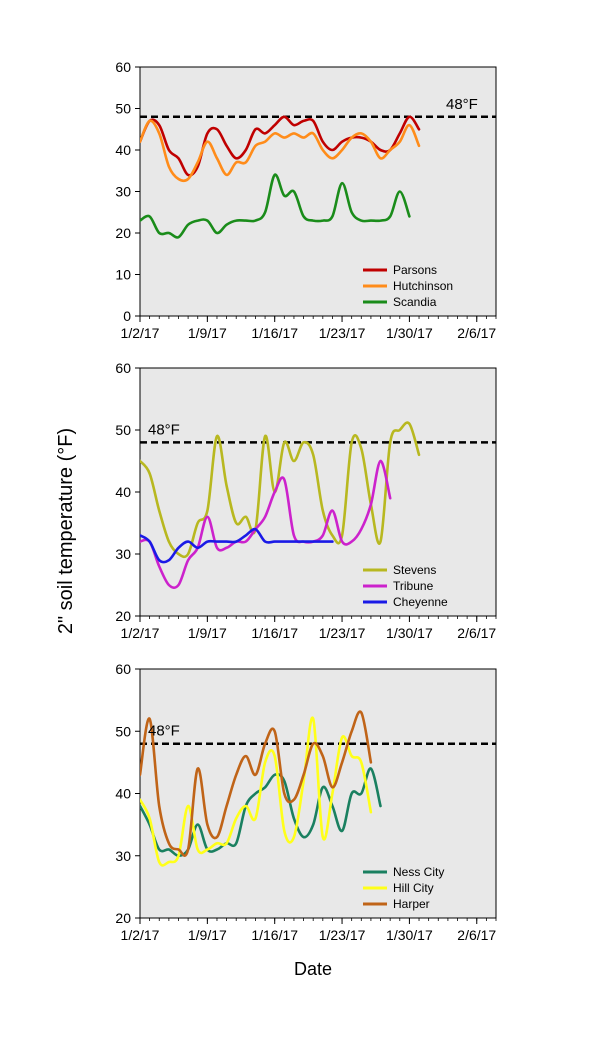 Image resolution: width=600 pixels, height=1062 pixels. I want to click on series-line-cheyenne, so click(237, 545).